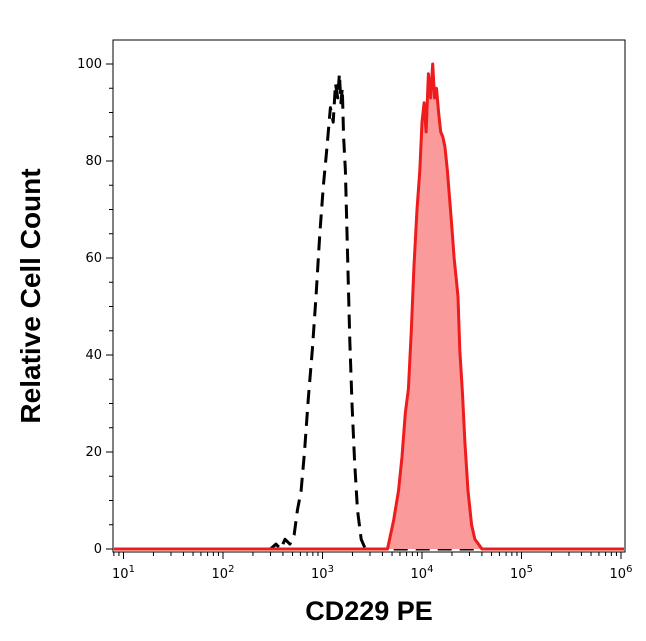 The height and width of the screenshot is (641, 646). I want to click on y-tick-label: 0, so click(98, 549).